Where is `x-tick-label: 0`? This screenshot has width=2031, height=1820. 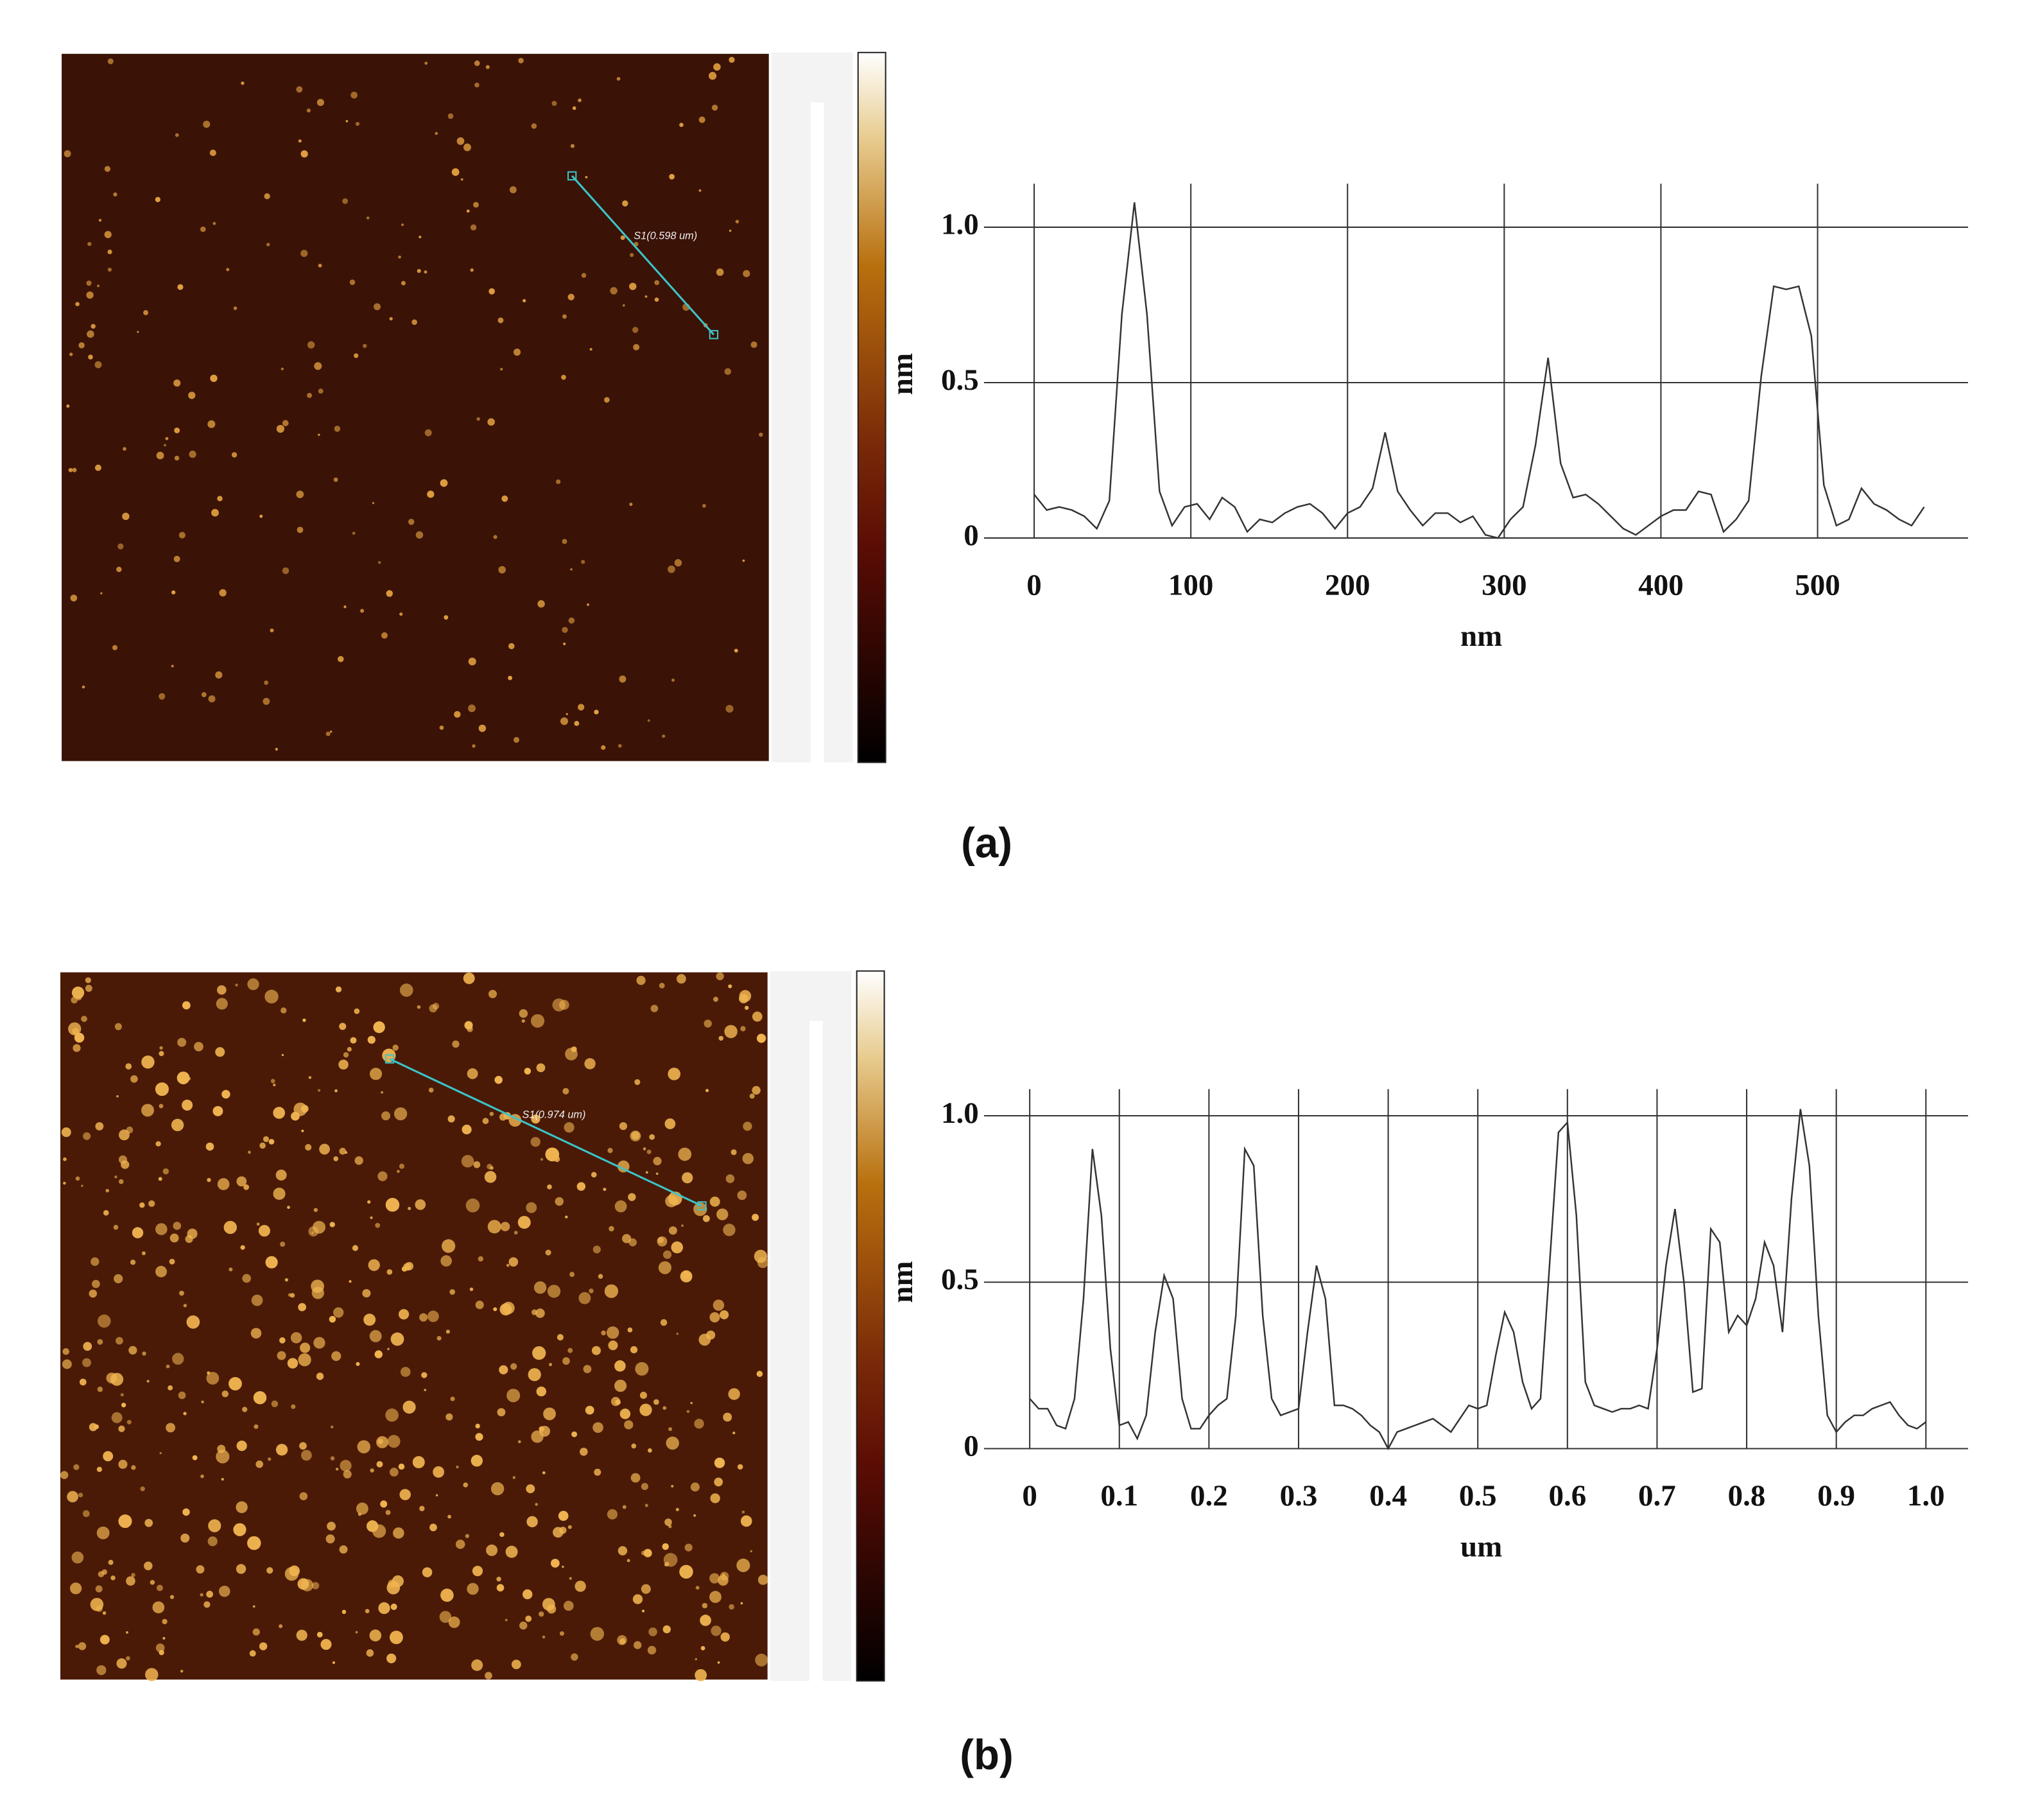
x-tick-label: 0 is located at coordinates (1034, 585).